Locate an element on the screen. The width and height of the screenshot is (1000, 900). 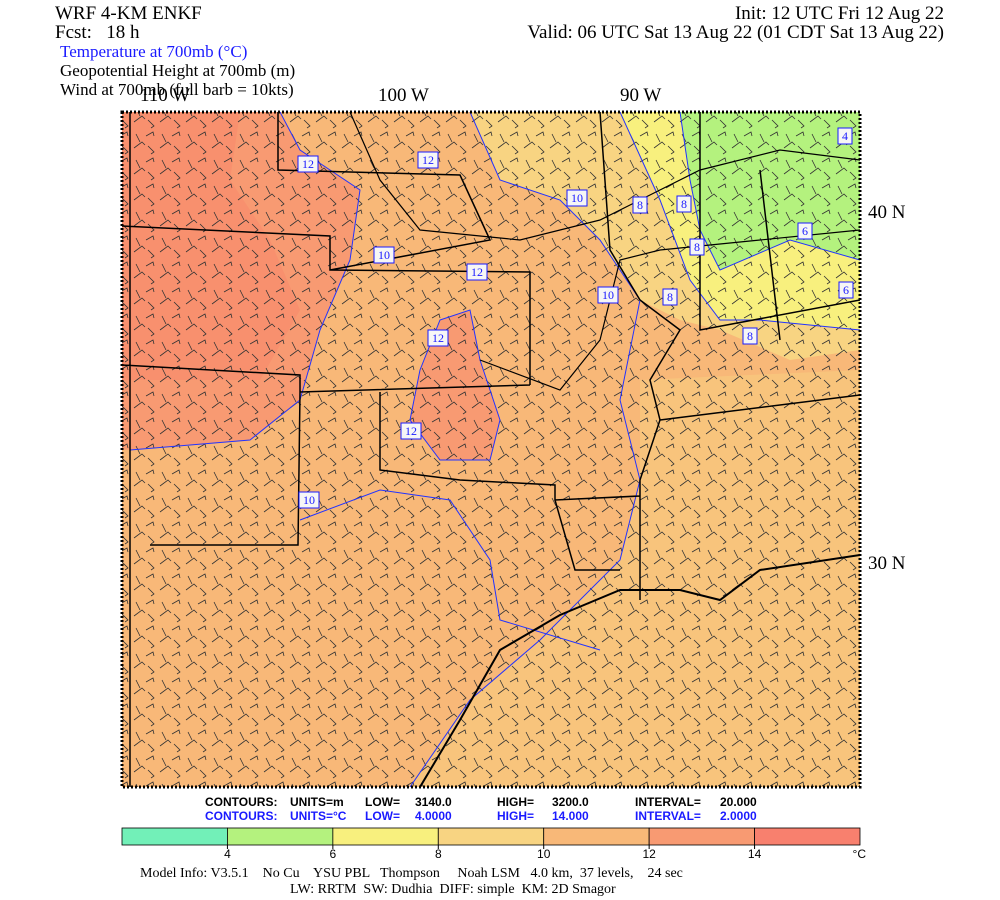
colorbar-tick-label: 6 is located at coordinates (333, 854).